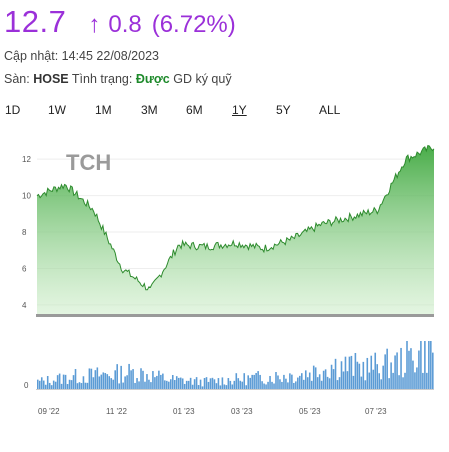  What do you see at coordinates (149, 110) in the screenshot?
I see `range-3m: 3M` at bounding box center [149, 110].